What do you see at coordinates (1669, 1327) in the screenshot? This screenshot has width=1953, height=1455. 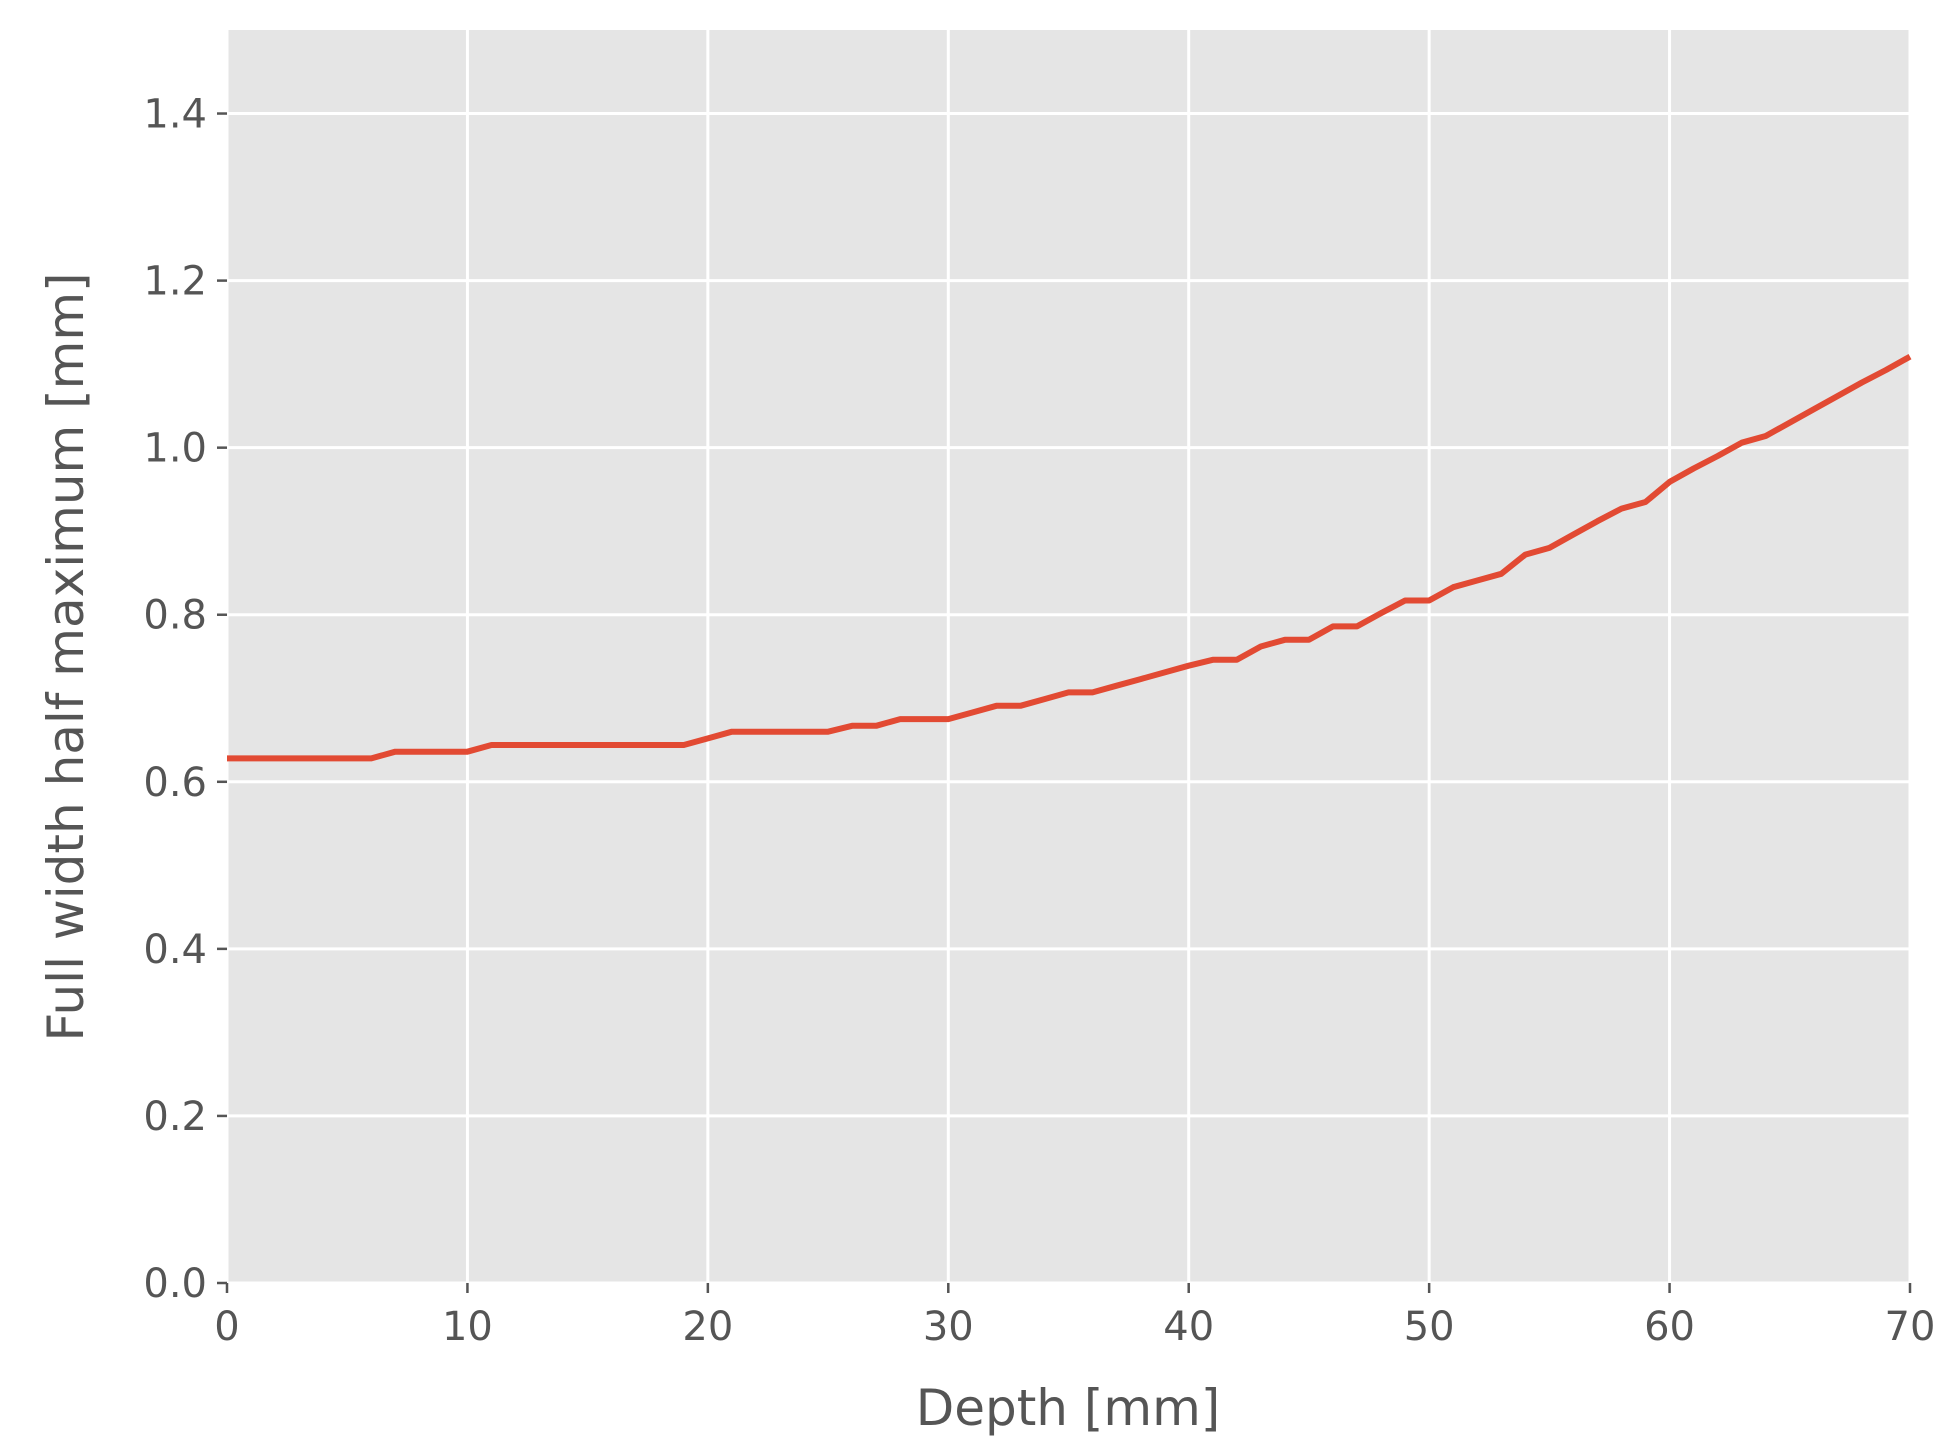 I see `x-tick-label: 60` at bounding box center [1669, 1327].